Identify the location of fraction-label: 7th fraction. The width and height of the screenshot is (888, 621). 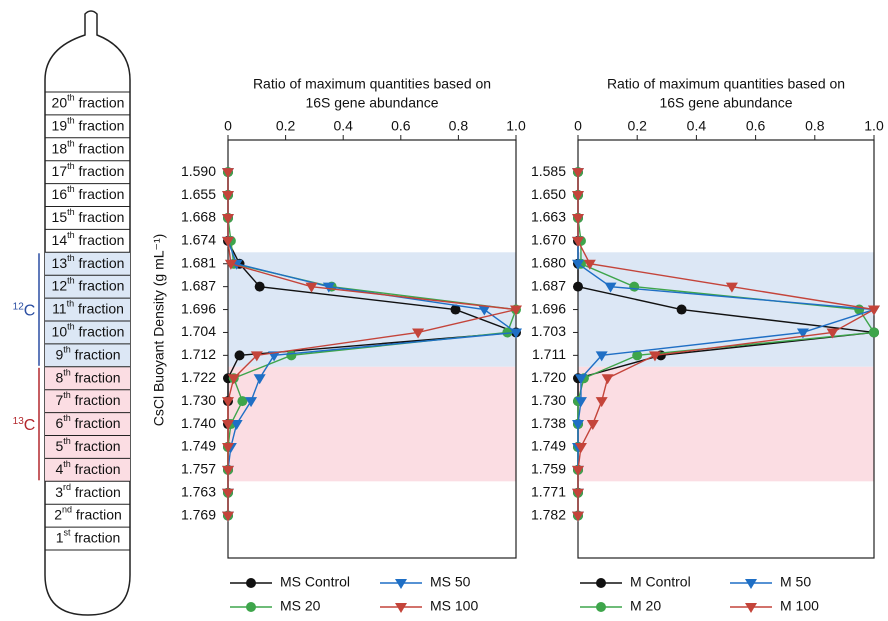
(87, 399).